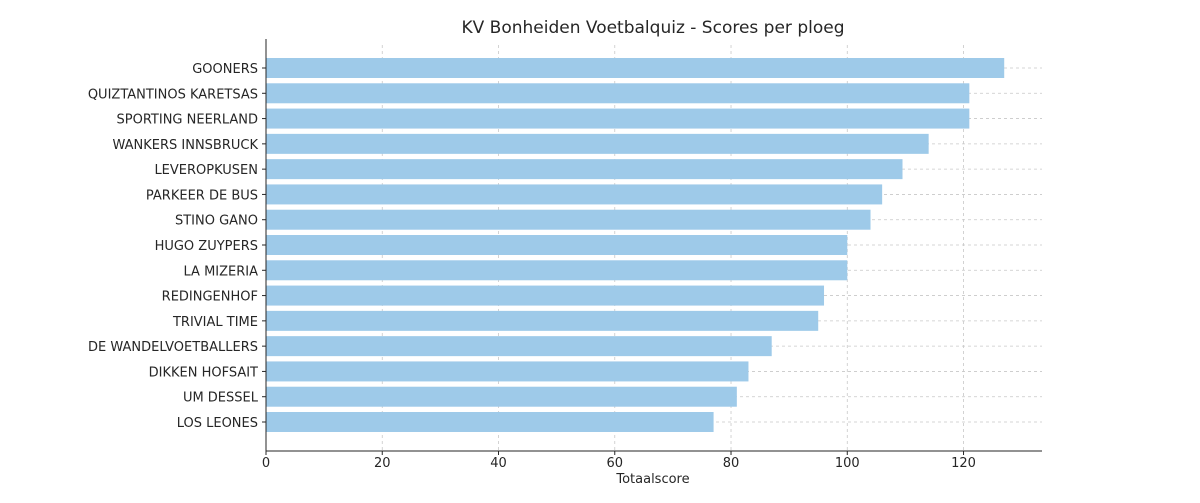 The height and width of the screenshot is (503, 1200). What do you see at coordinates (847, 463) in the screenshot?
I see `x-tick-label-5: 100` at bounding box center [847, 463].